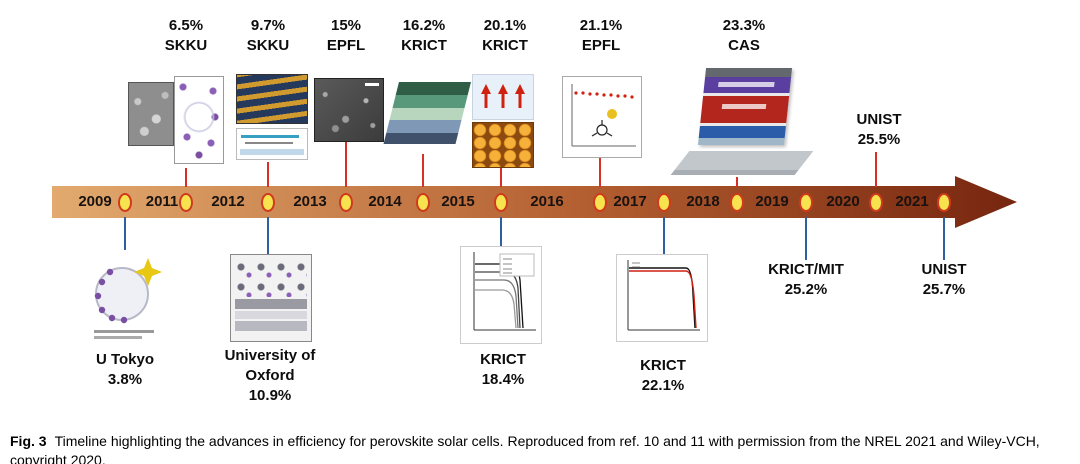  I want to click on light-star, so click(148, 272).